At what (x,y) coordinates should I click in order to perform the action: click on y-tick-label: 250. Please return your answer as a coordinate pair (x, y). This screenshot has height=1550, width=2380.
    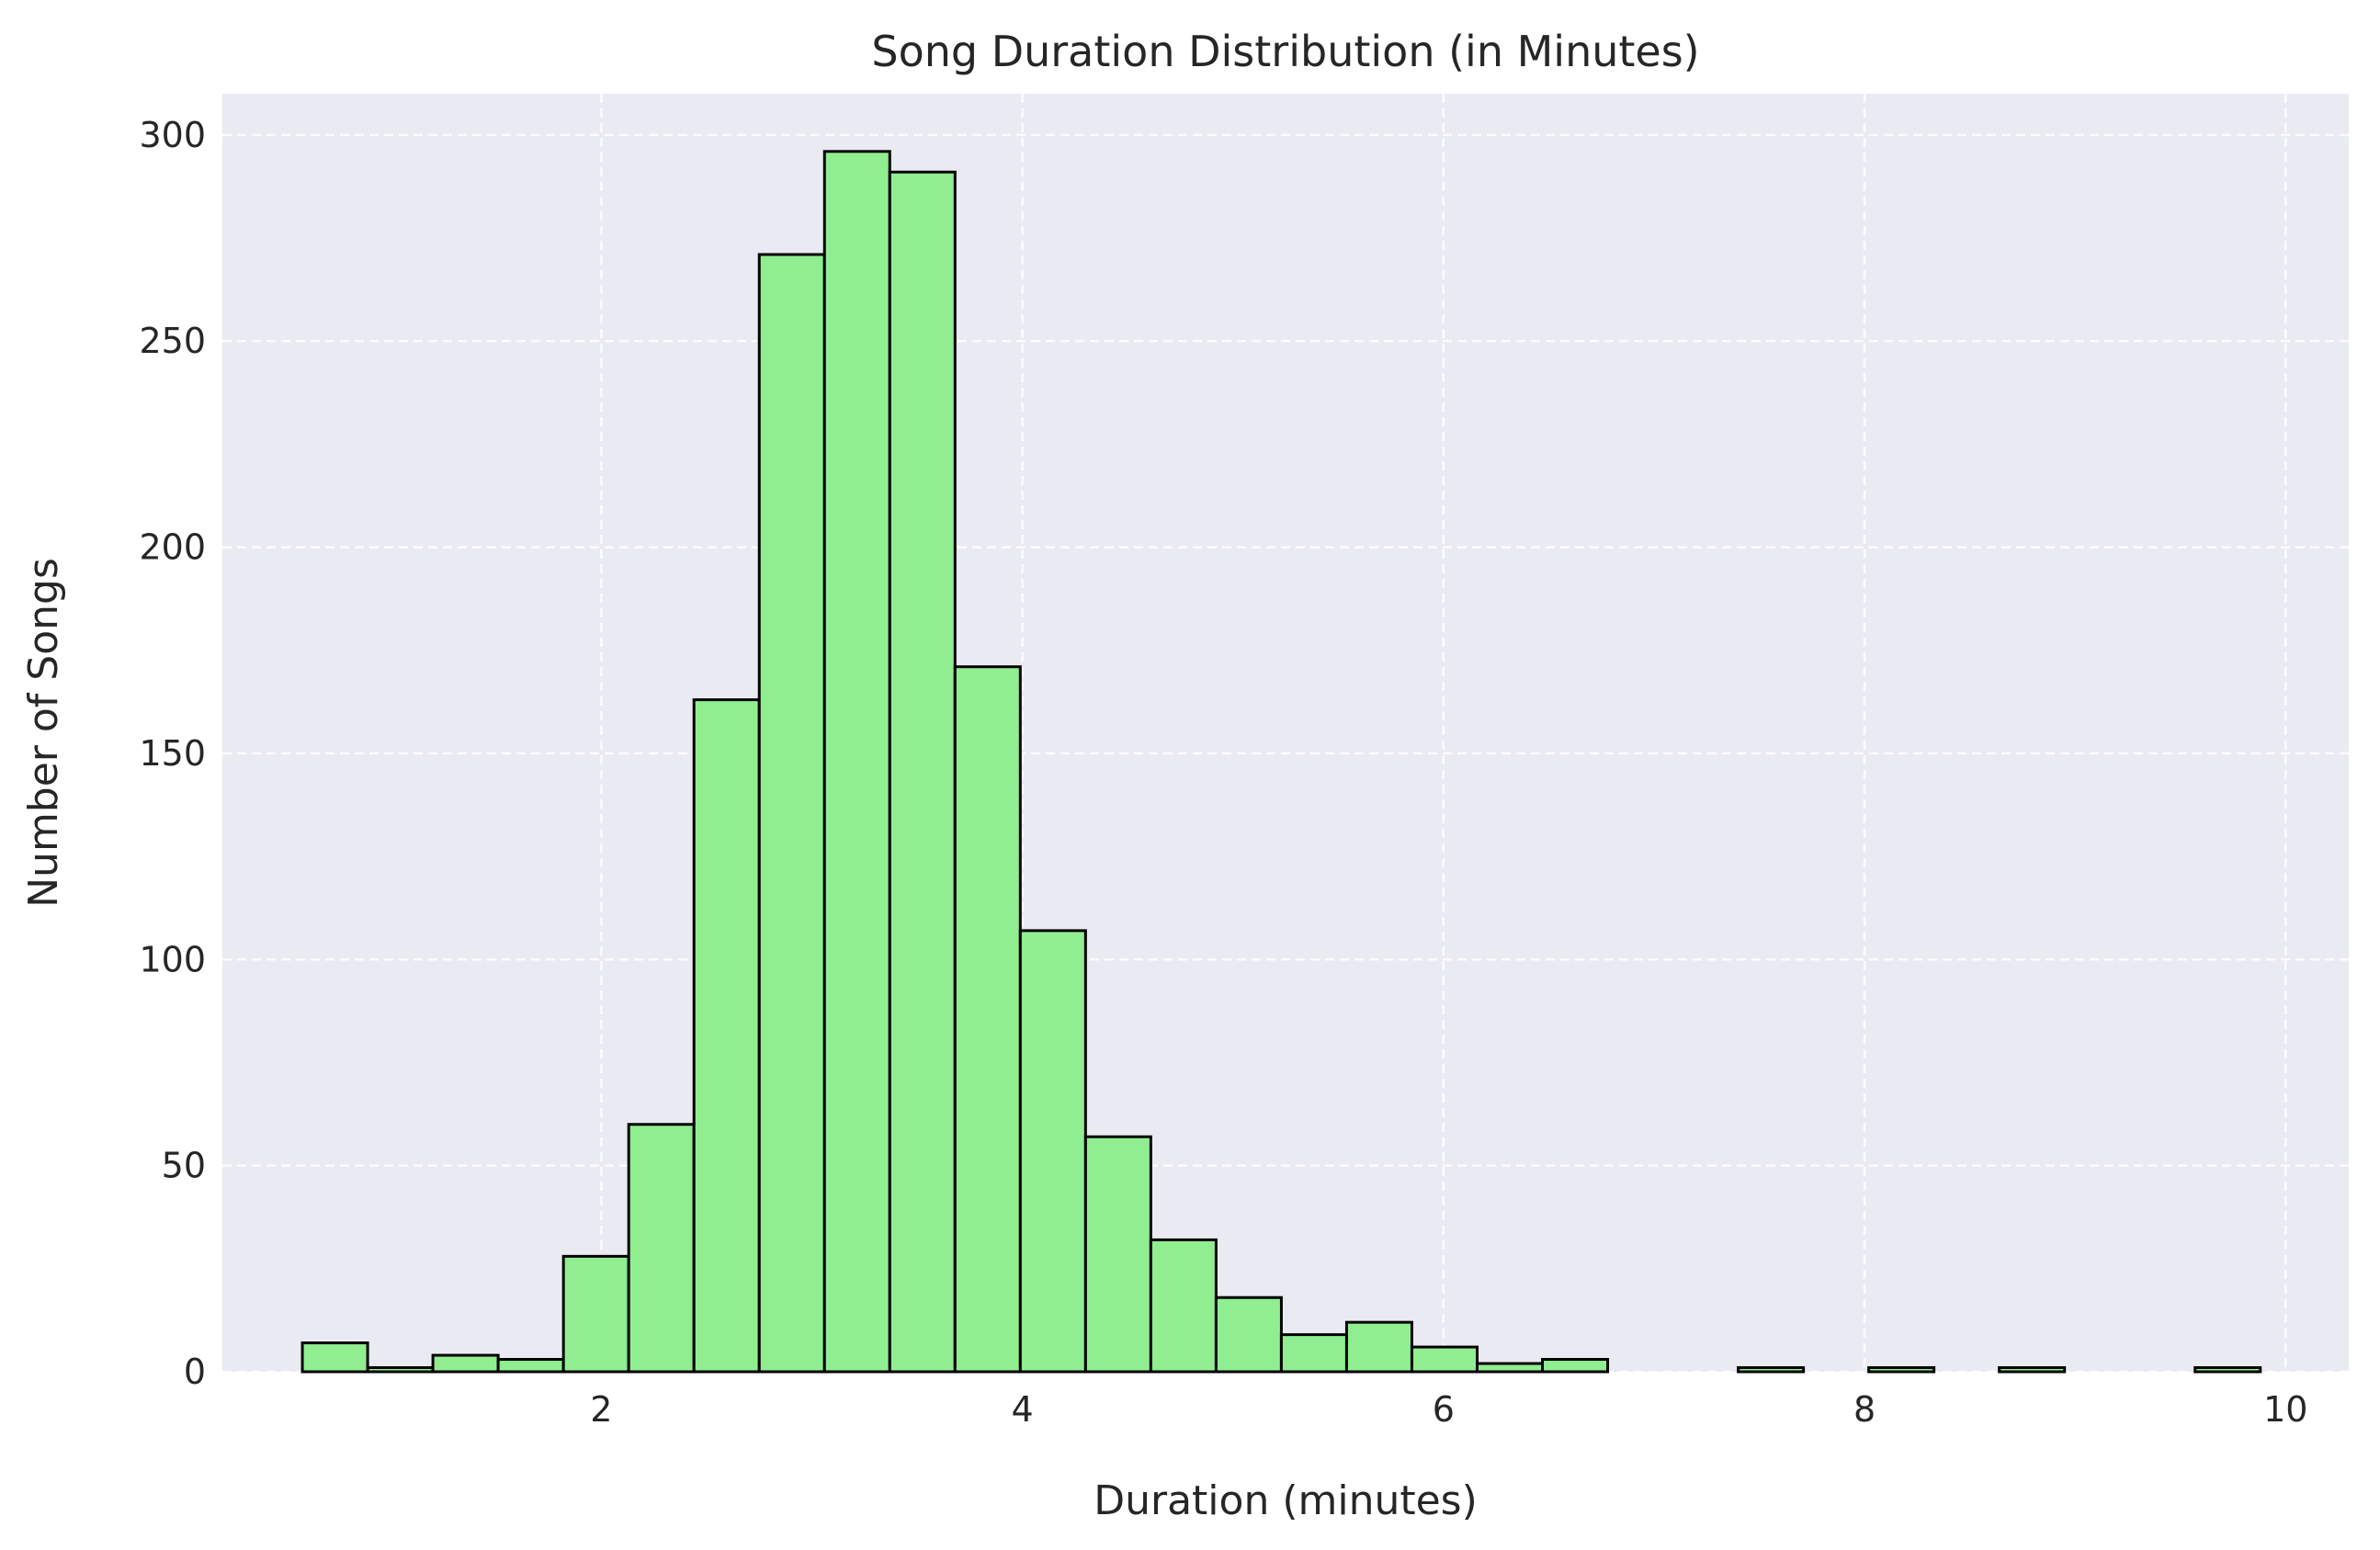
    Looking at the image, I should click on (172, 341).